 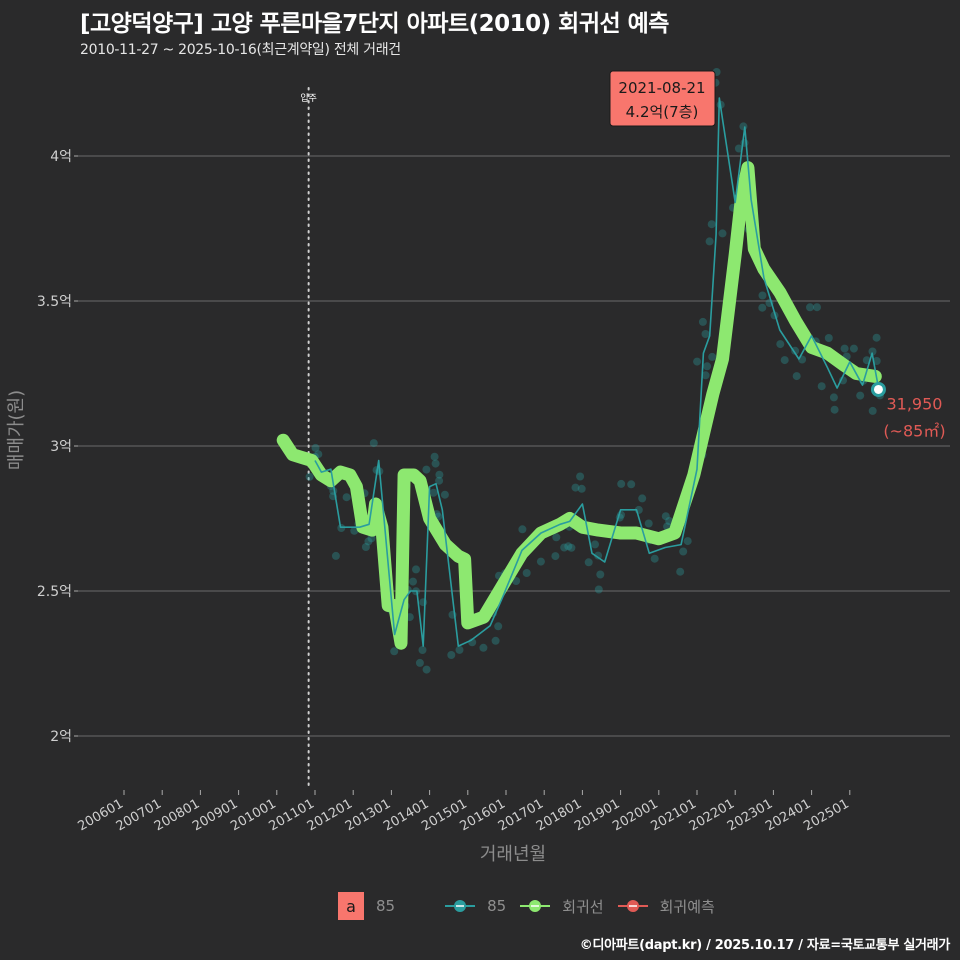 I want to click on legend-label: 85, so click(x=497, y=906).